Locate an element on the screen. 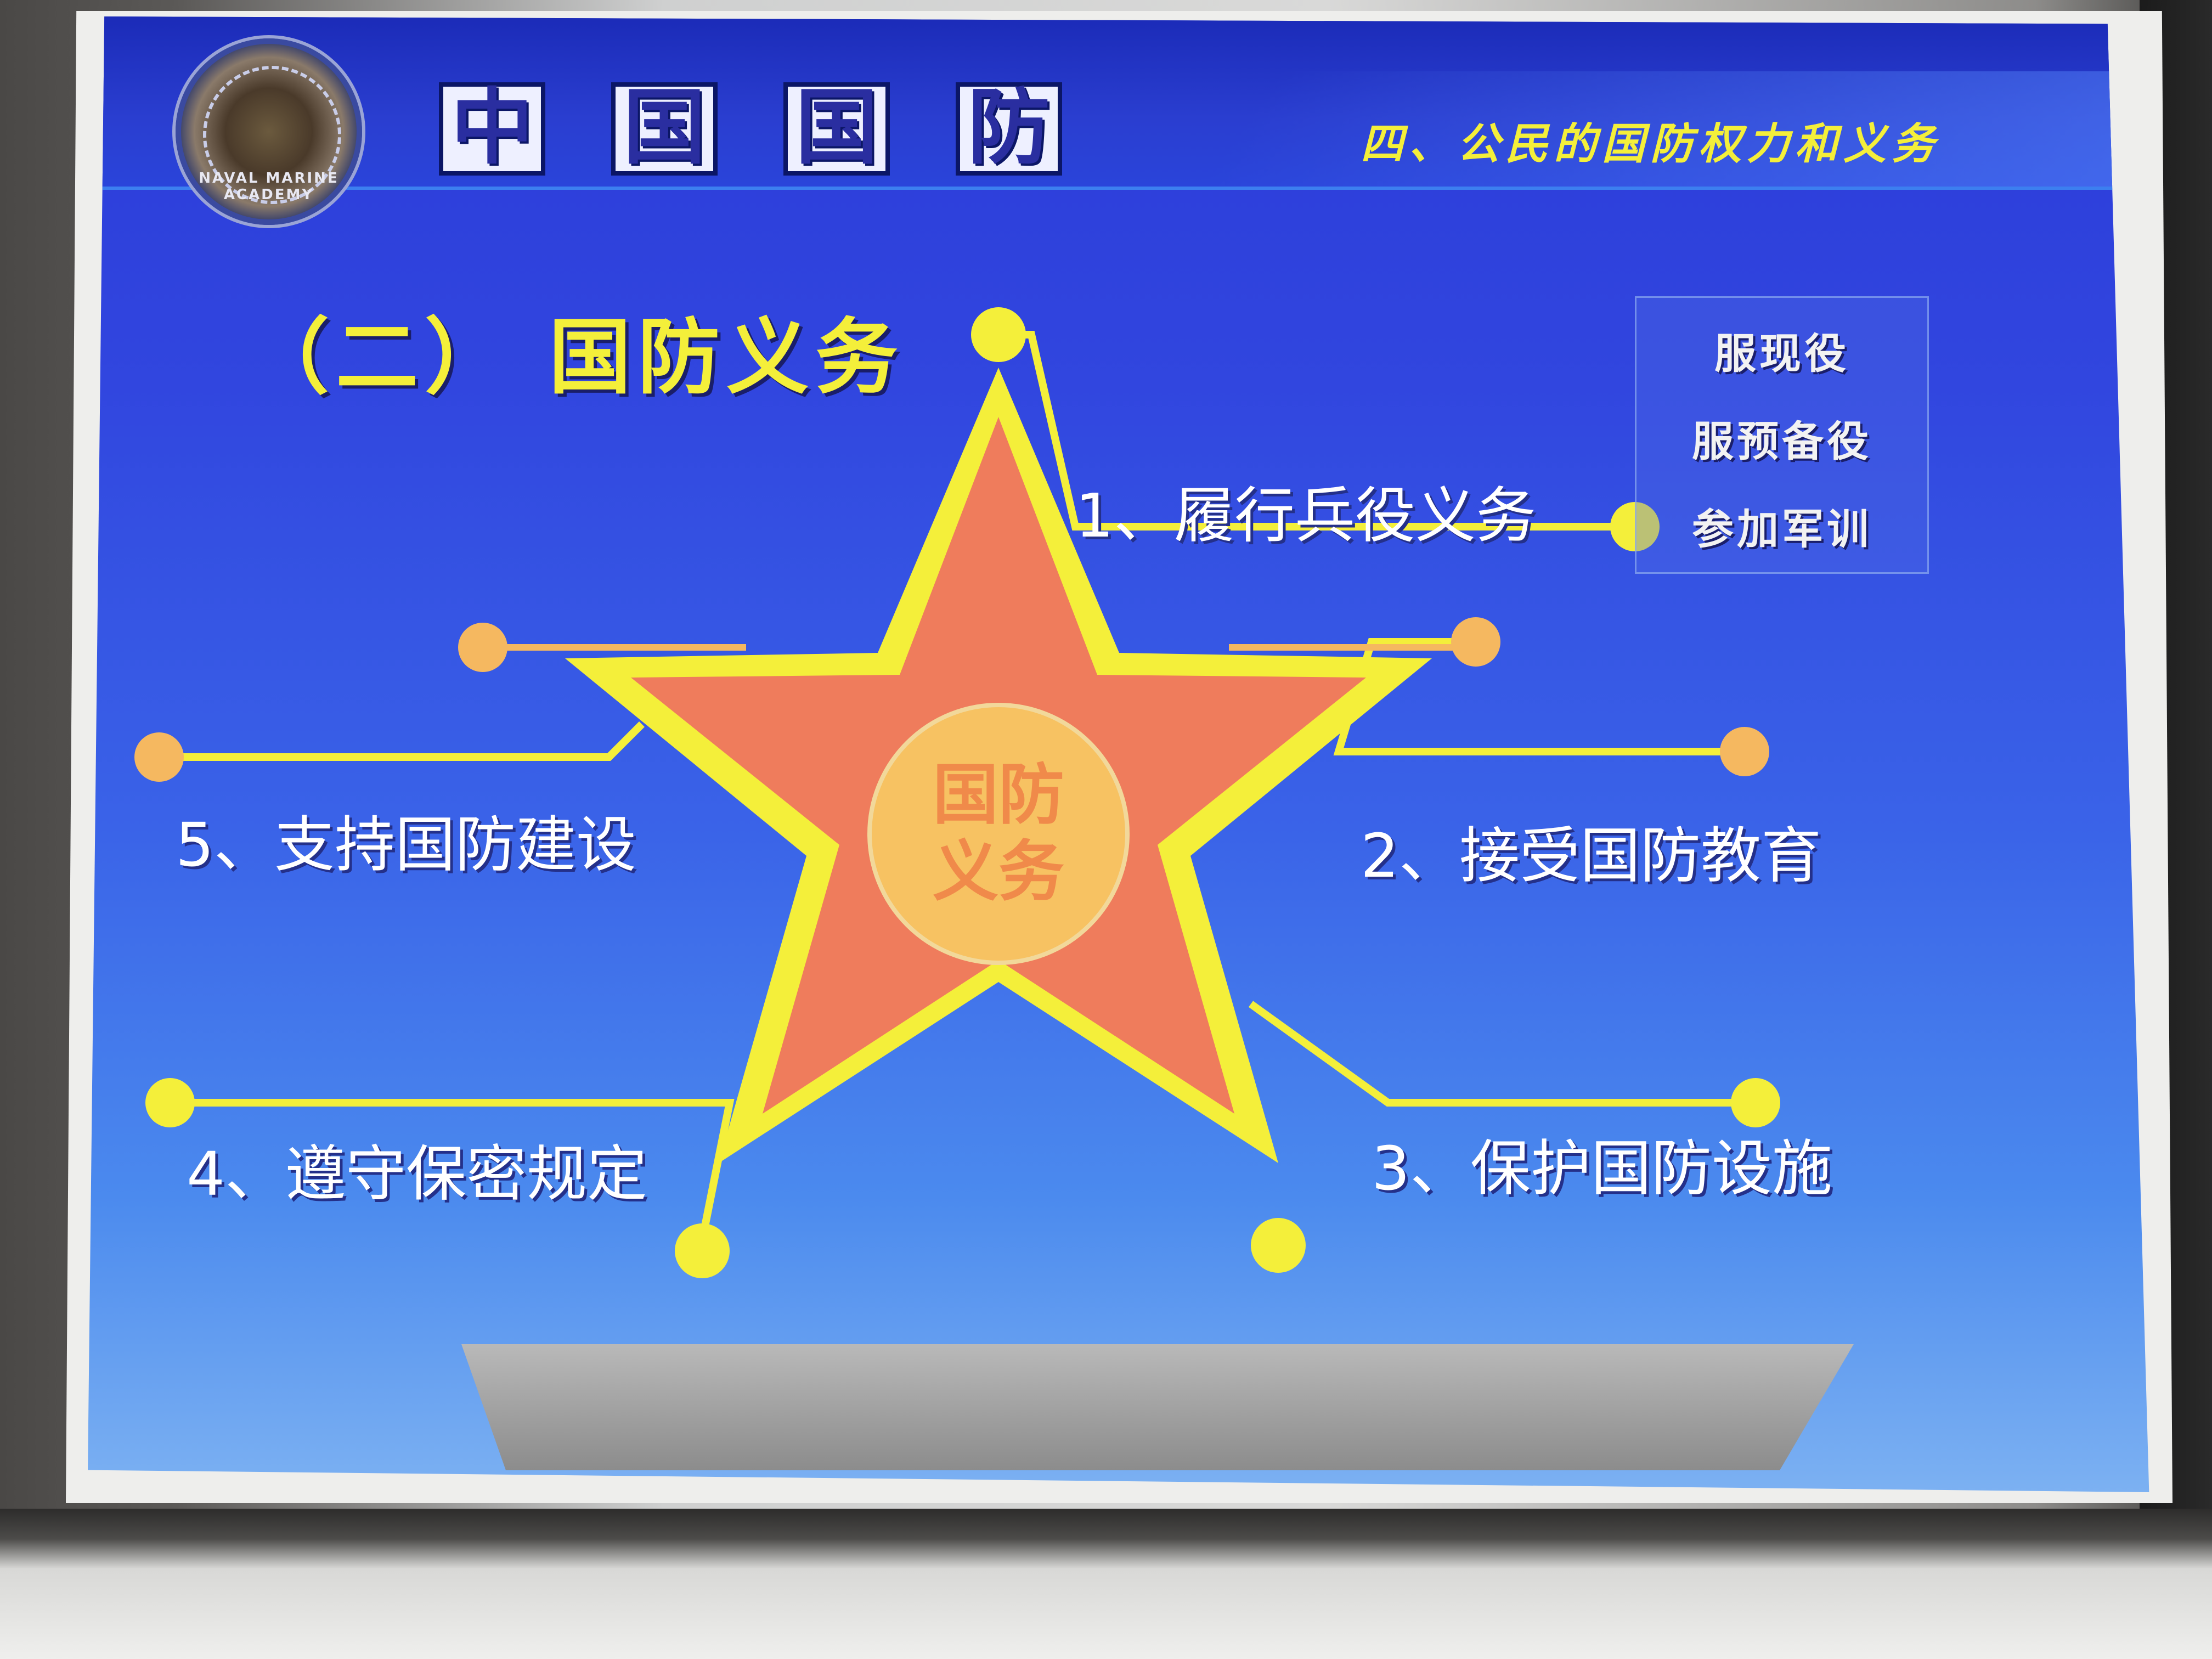 This screenshot has width=2212, height=1659. center-circle is located at coordinates (998, 834).